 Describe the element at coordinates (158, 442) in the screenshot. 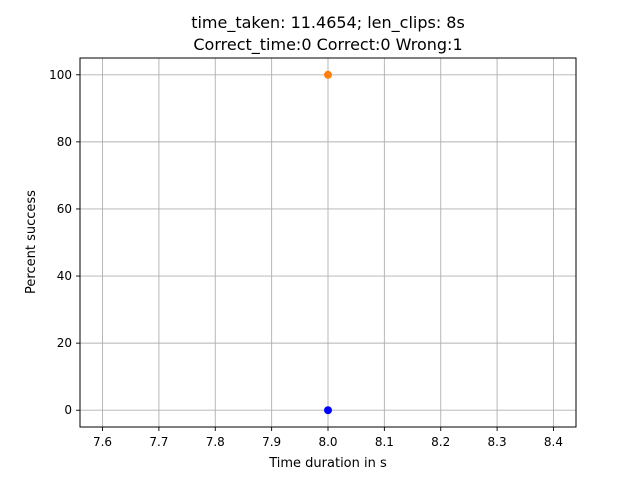

I see `x-tick-label: 7.7` at that location.